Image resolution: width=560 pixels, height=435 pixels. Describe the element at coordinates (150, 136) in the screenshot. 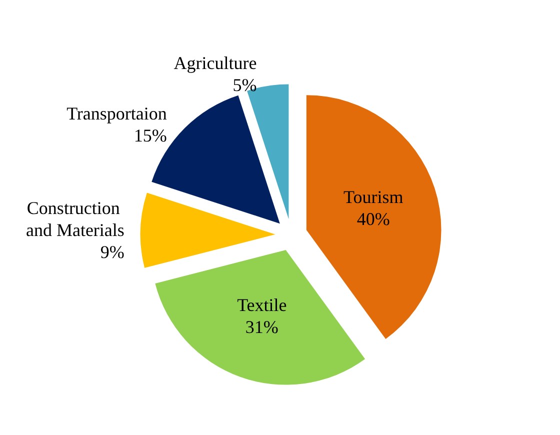

I see `data-label: 15%` at that location.